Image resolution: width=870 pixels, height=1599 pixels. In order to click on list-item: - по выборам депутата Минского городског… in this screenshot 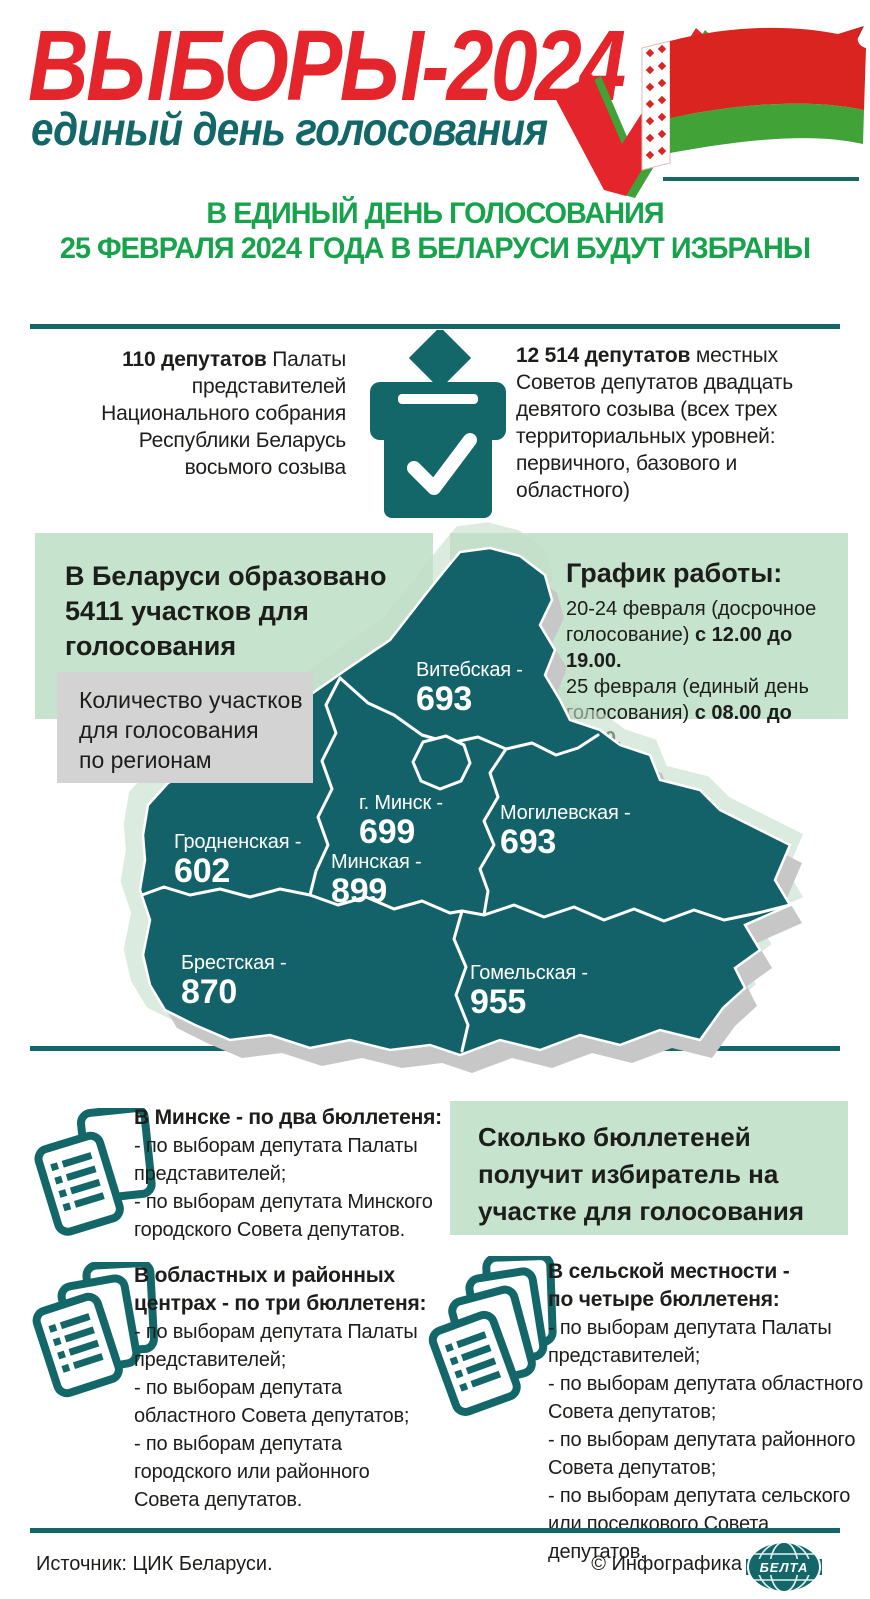, I will do `click(283, 1216)`.